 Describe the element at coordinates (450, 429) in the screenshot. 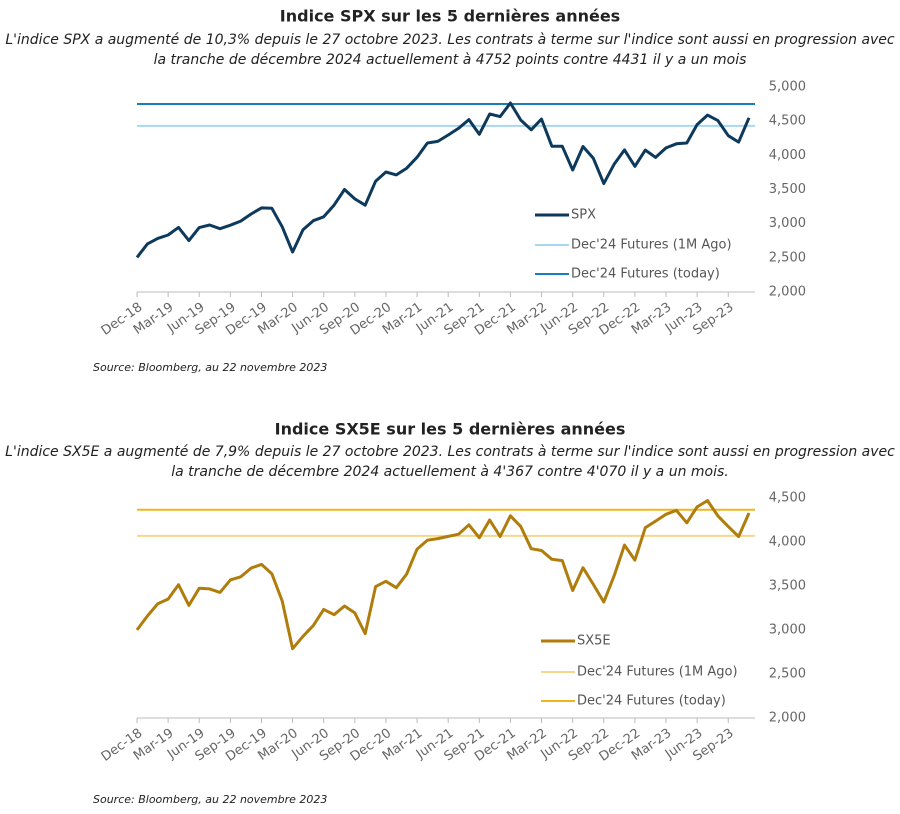

I see `chart-title: Indice SX5E sur les 5 dernières années` at that location.